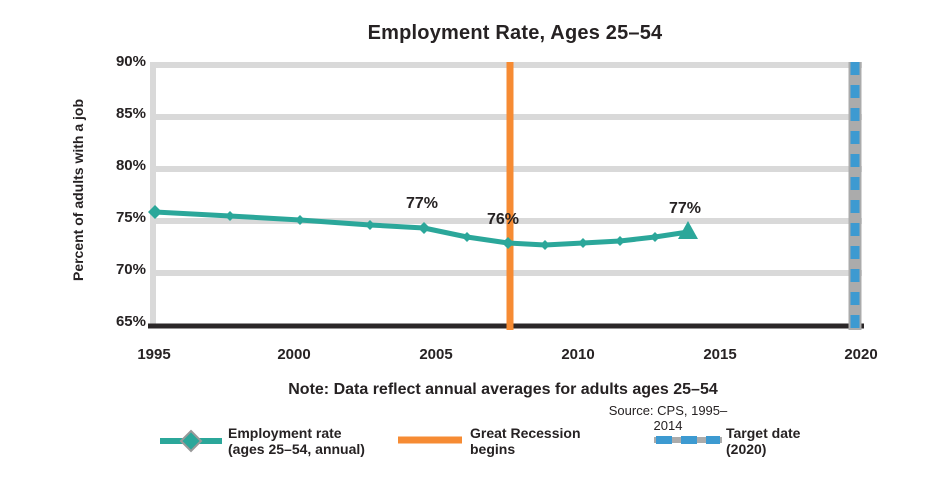 The height and width of the screenshot is (494, 940). Describe the element at coordinates (720, 354) in the screenshot. I see `x-tick-label: 2015` at that location.